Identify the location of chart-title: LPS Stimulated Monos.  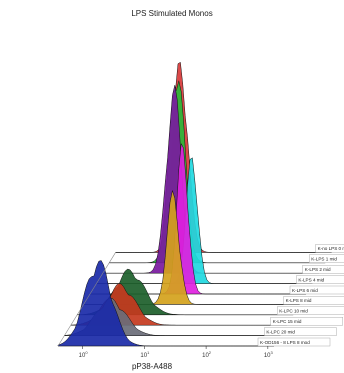
(172, 13).